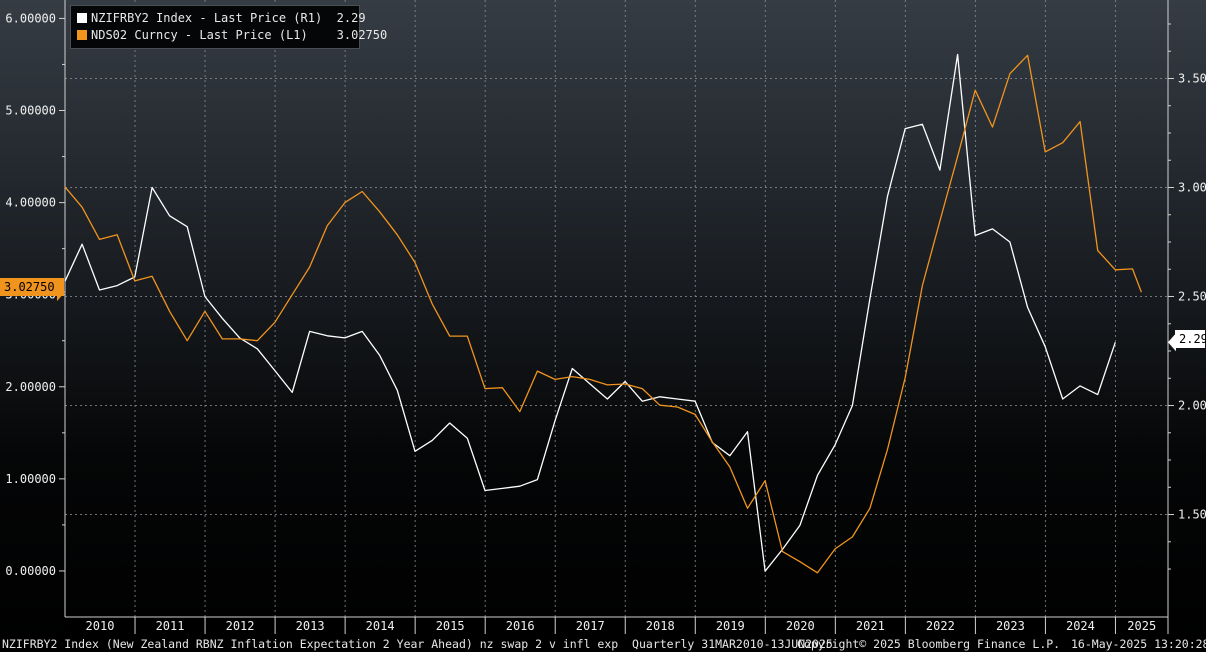  Describe the element at coordinates (30, 387) in the screenshot. I see `left-tick-label: 2.00000` at that location.